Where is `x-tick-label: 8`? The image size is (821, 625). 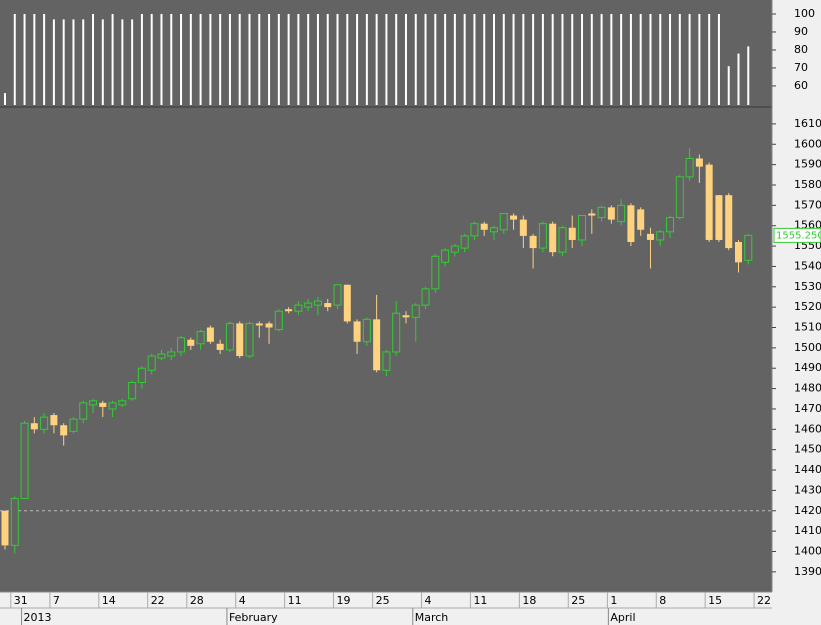 x-tick-label: 8 is located at coordinates (662, 600).